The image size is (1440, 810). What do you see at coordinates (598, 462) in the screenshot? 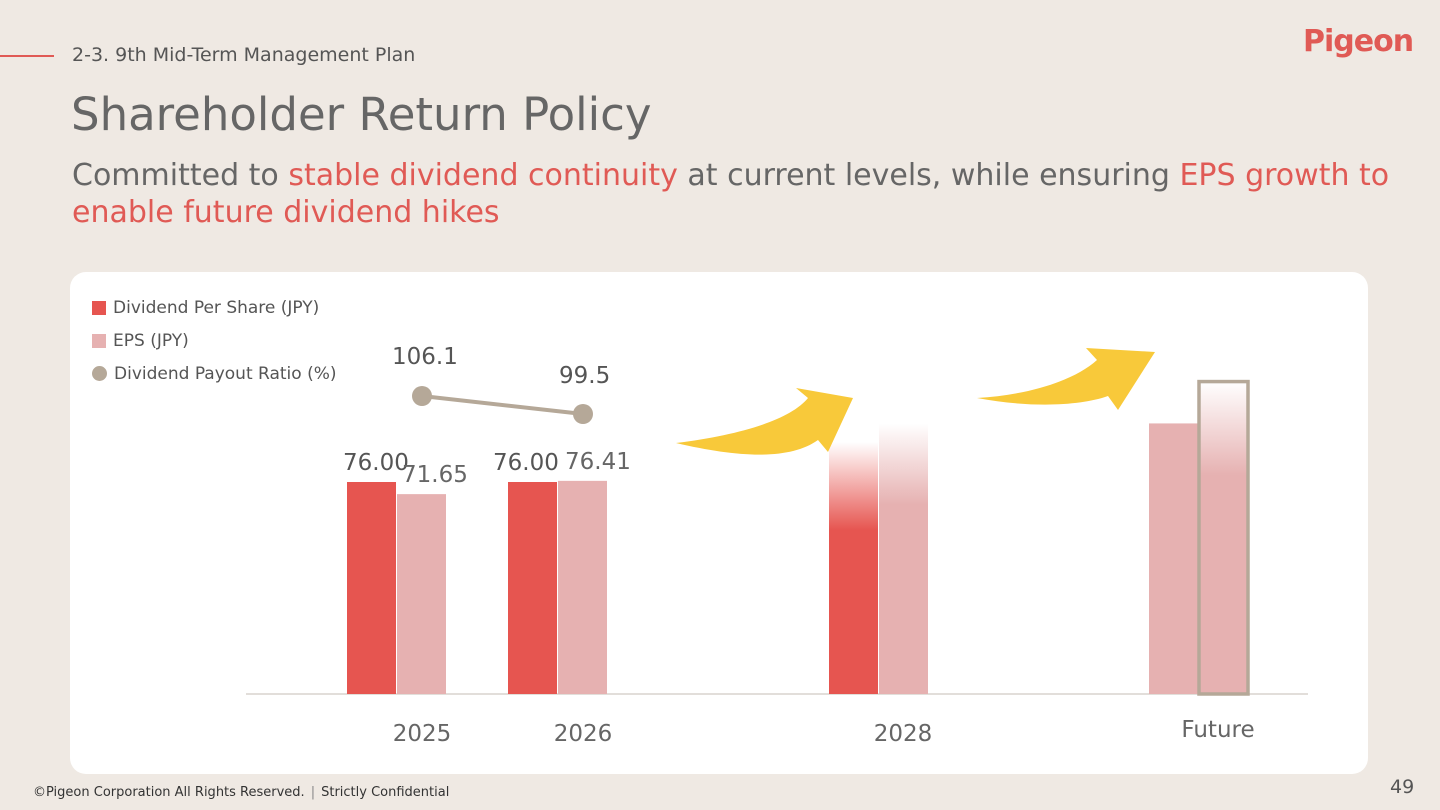
I see `data-label-eps-2026: 76.41` at bounding box center [598, 462].